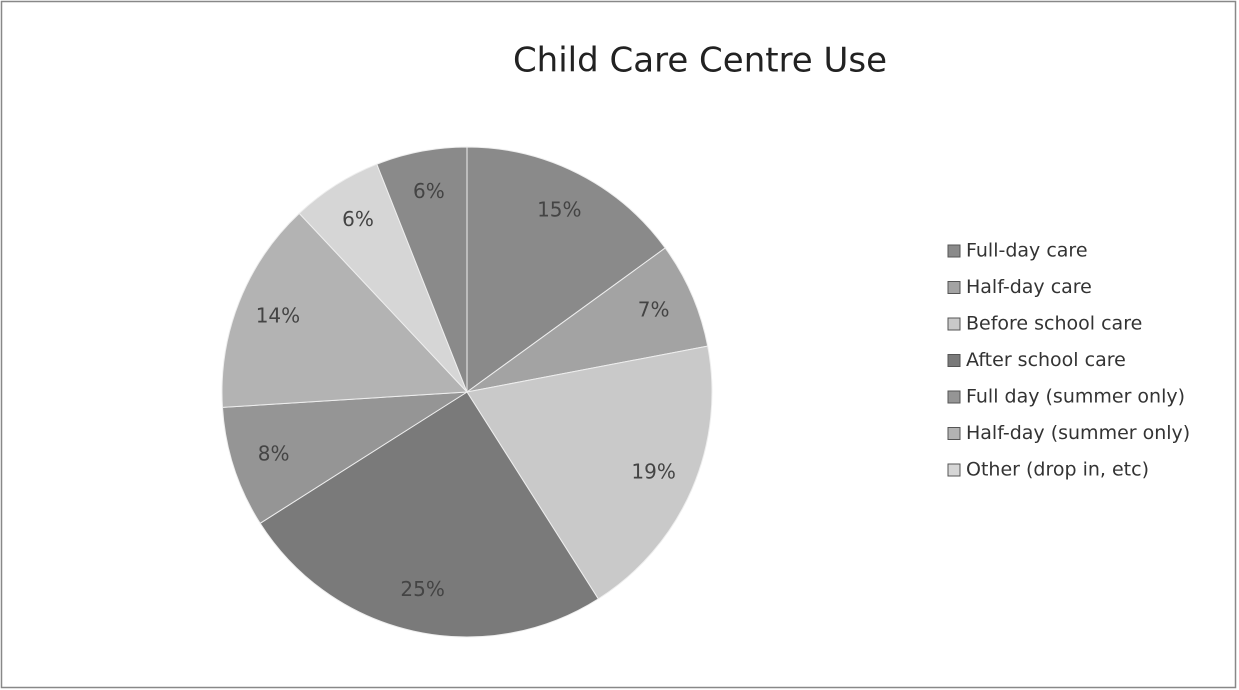 The width and height of the screenshot is (1239, 690). I want to click on chart-title: Child Care Centre Use, so click(700, 61).